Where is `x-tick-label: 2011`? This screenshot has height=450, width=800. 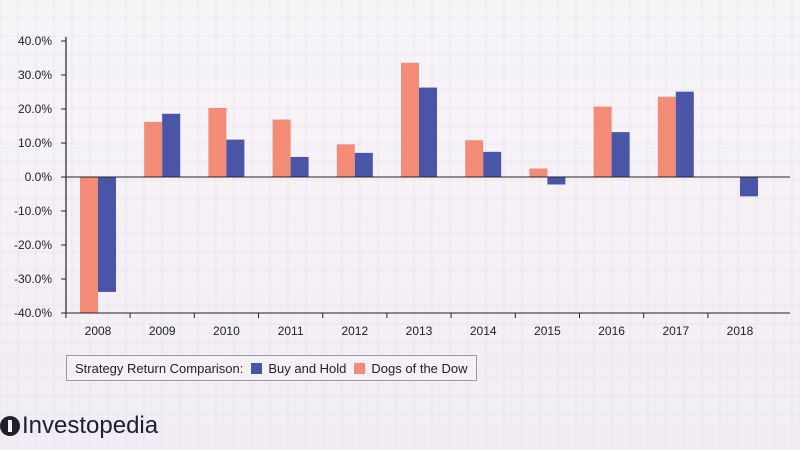
x-tick-label: 2011 is located at coordinates (291, 331).